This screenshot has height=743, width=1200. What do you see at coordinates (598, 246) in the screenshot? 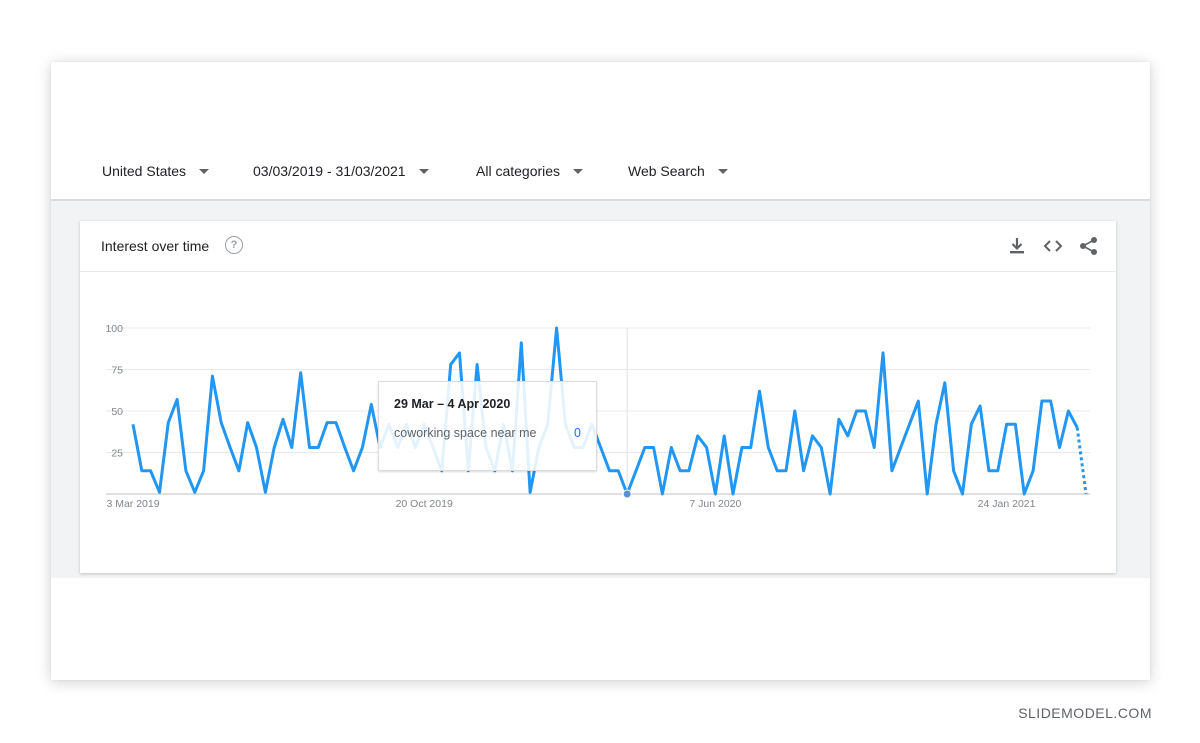
I see `card-header: Interest over time ?` at bounding box center [598, 246].